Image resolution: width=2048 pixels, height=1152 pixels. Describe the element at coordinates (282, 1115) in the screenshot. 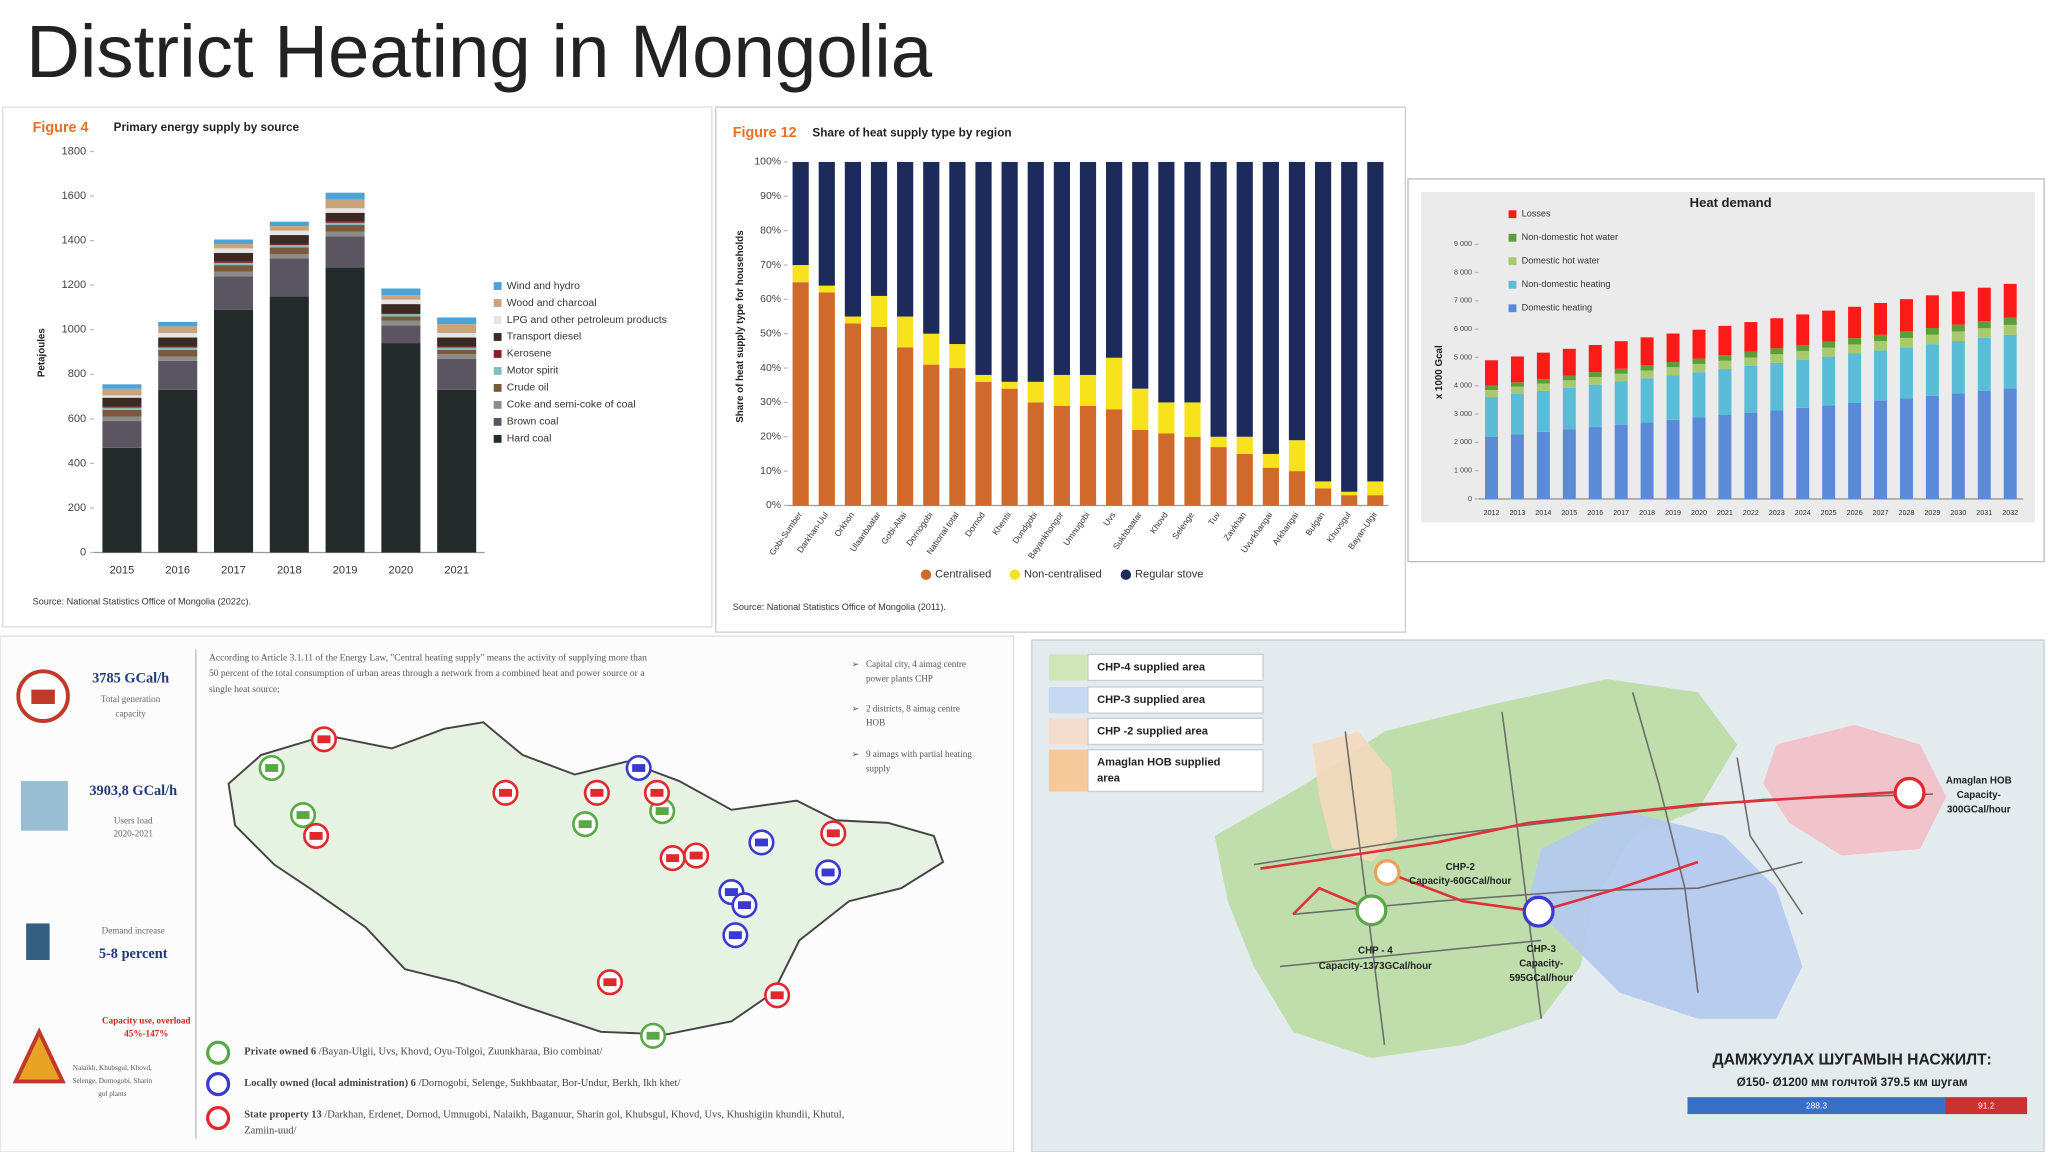

I see `legend-label: State property 13` at that location.